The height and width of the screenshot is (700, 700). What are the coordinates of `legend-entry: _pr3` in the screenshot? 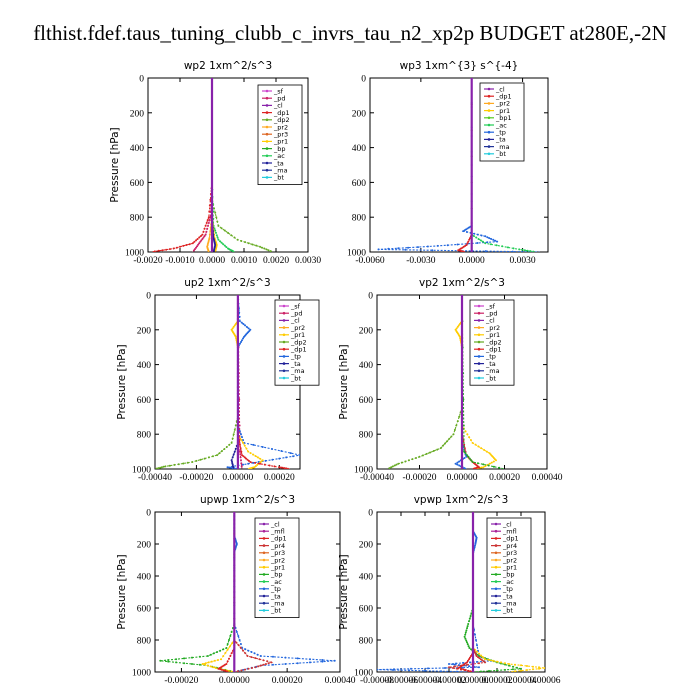 It's located at (277, 553).